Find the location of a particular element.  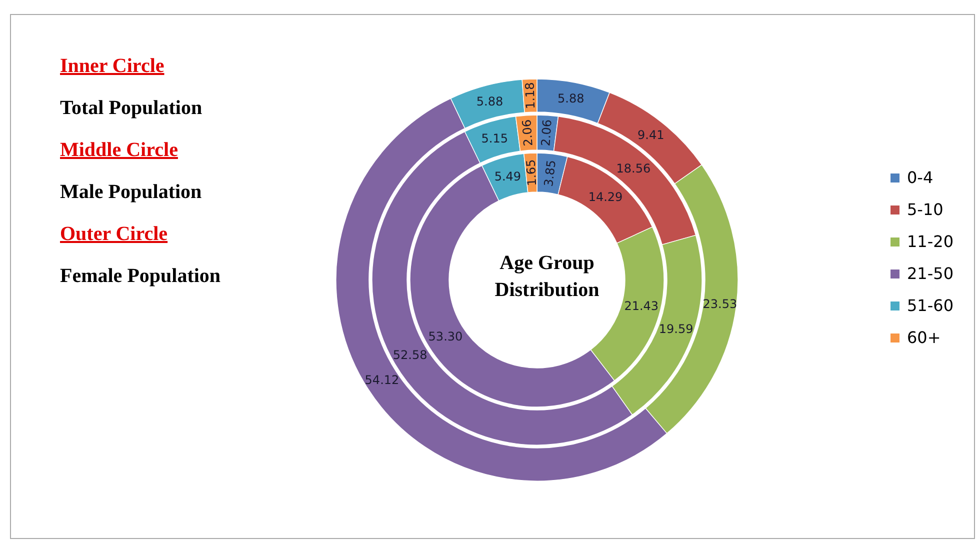

data-label: 19.59 is located at coordinates (676, 329).